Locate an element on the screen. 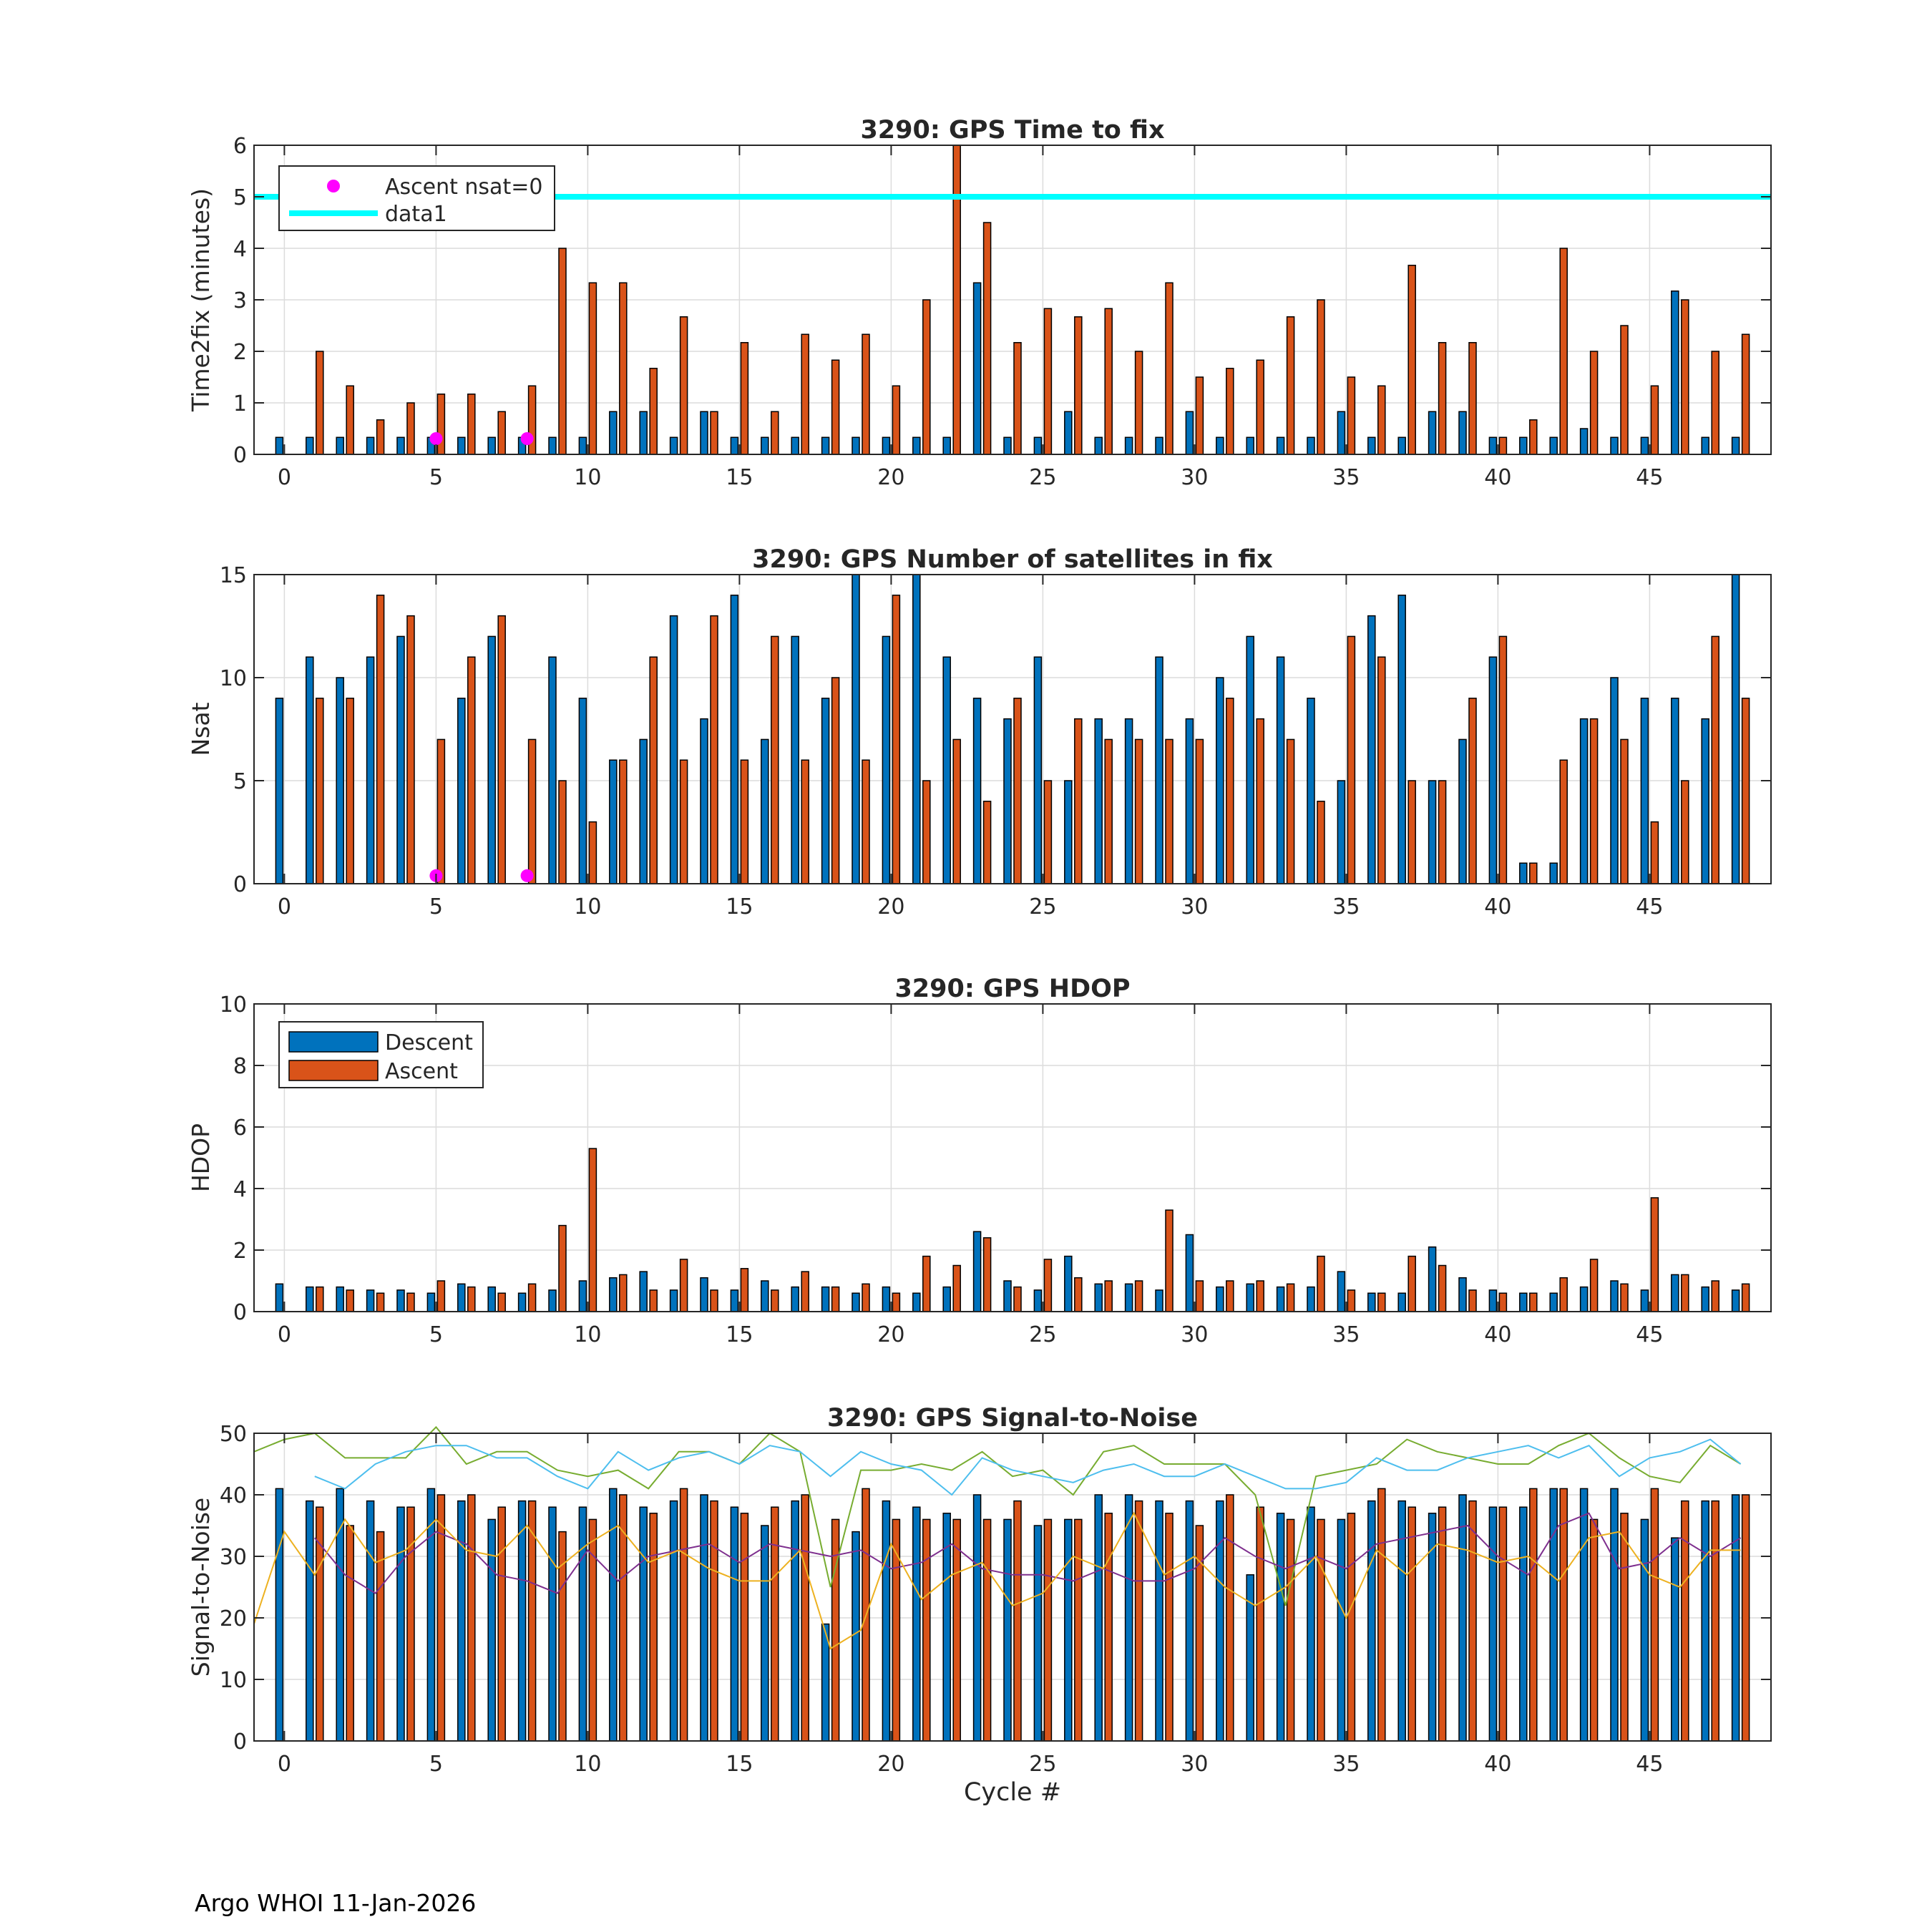 The image size is (1932, 1932). p4-ytick-label-40: 40 is located at coordinates (233, 1495).